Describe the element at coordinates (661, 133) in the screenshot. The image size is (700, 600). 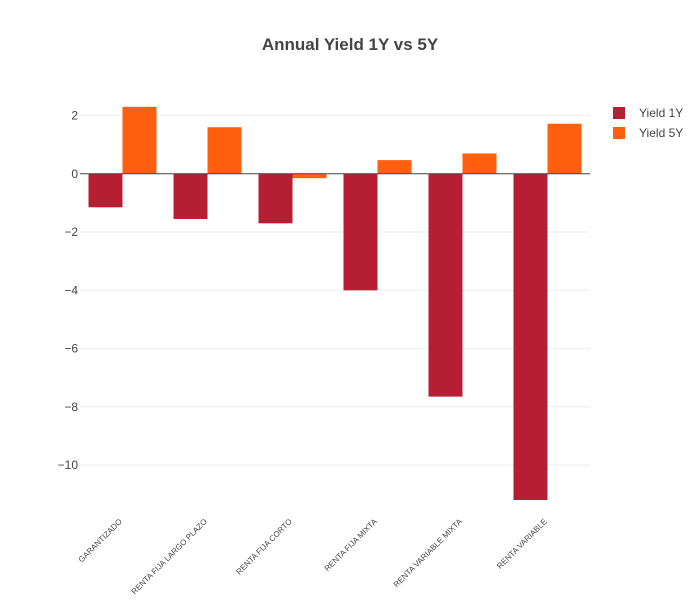
I see `legend-label: Yield 5Y` at that location.